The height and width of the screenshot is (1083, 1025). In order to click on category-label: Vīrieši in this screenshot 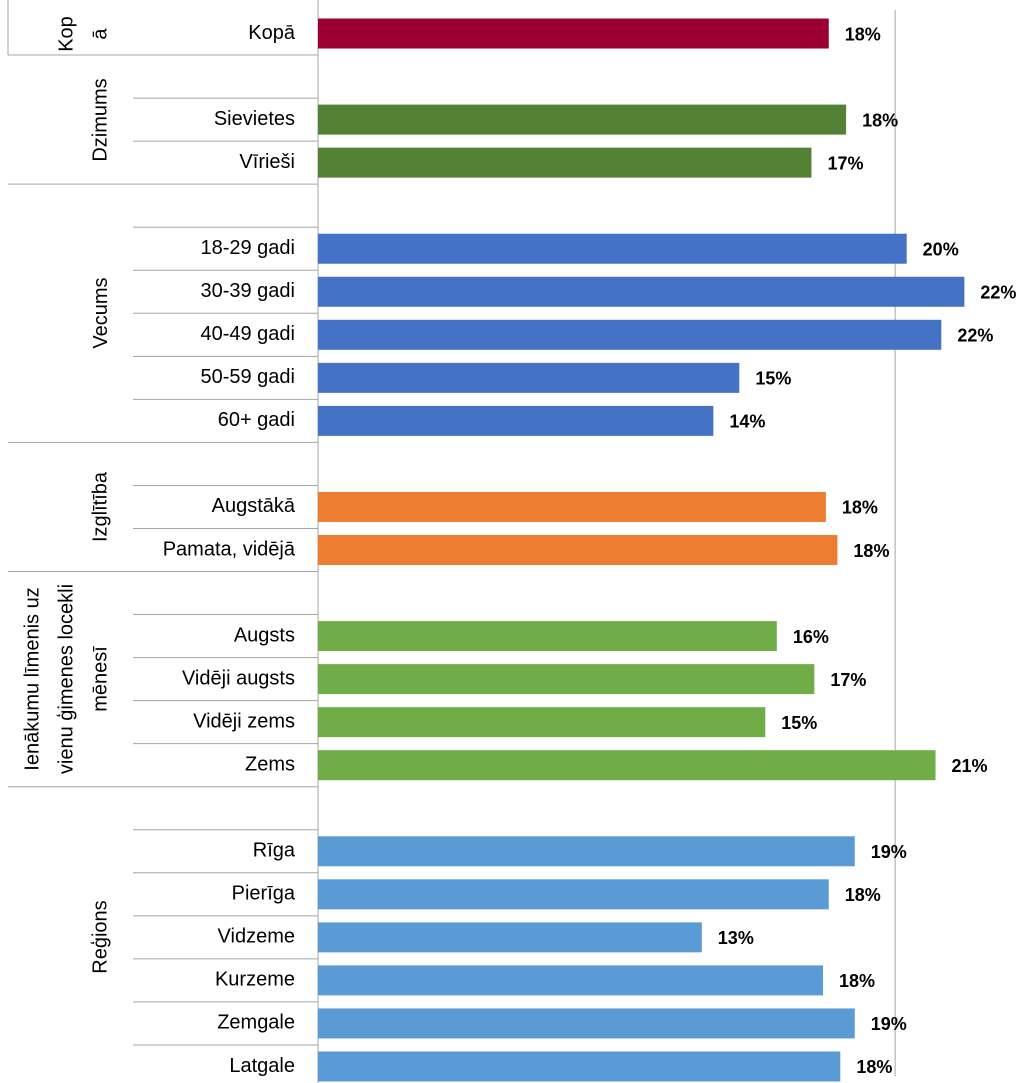, I will do `click(267, 162)`.